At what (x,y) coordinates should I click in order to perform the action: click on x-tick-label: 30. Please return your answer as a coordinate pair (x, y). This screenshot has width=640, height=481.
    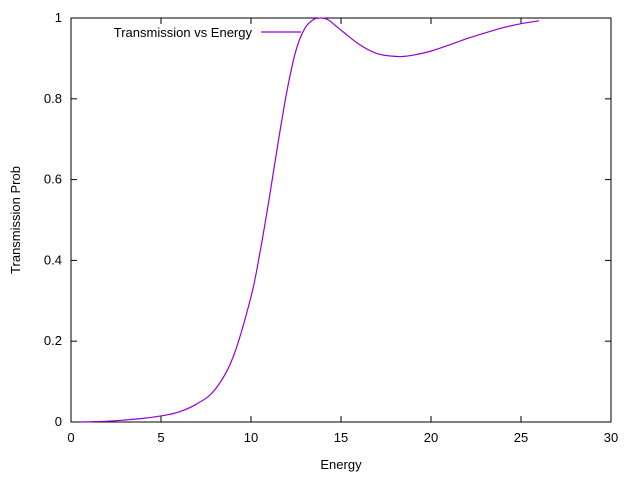
    Looking at the image, I should click on (611, 437).